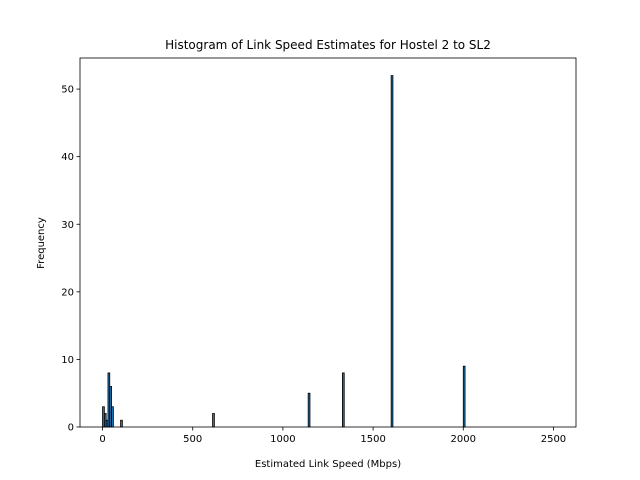 The height and width of the screenshot is (480, 640). I want to click on x-tick-label-0: 0, so click(102, 439).